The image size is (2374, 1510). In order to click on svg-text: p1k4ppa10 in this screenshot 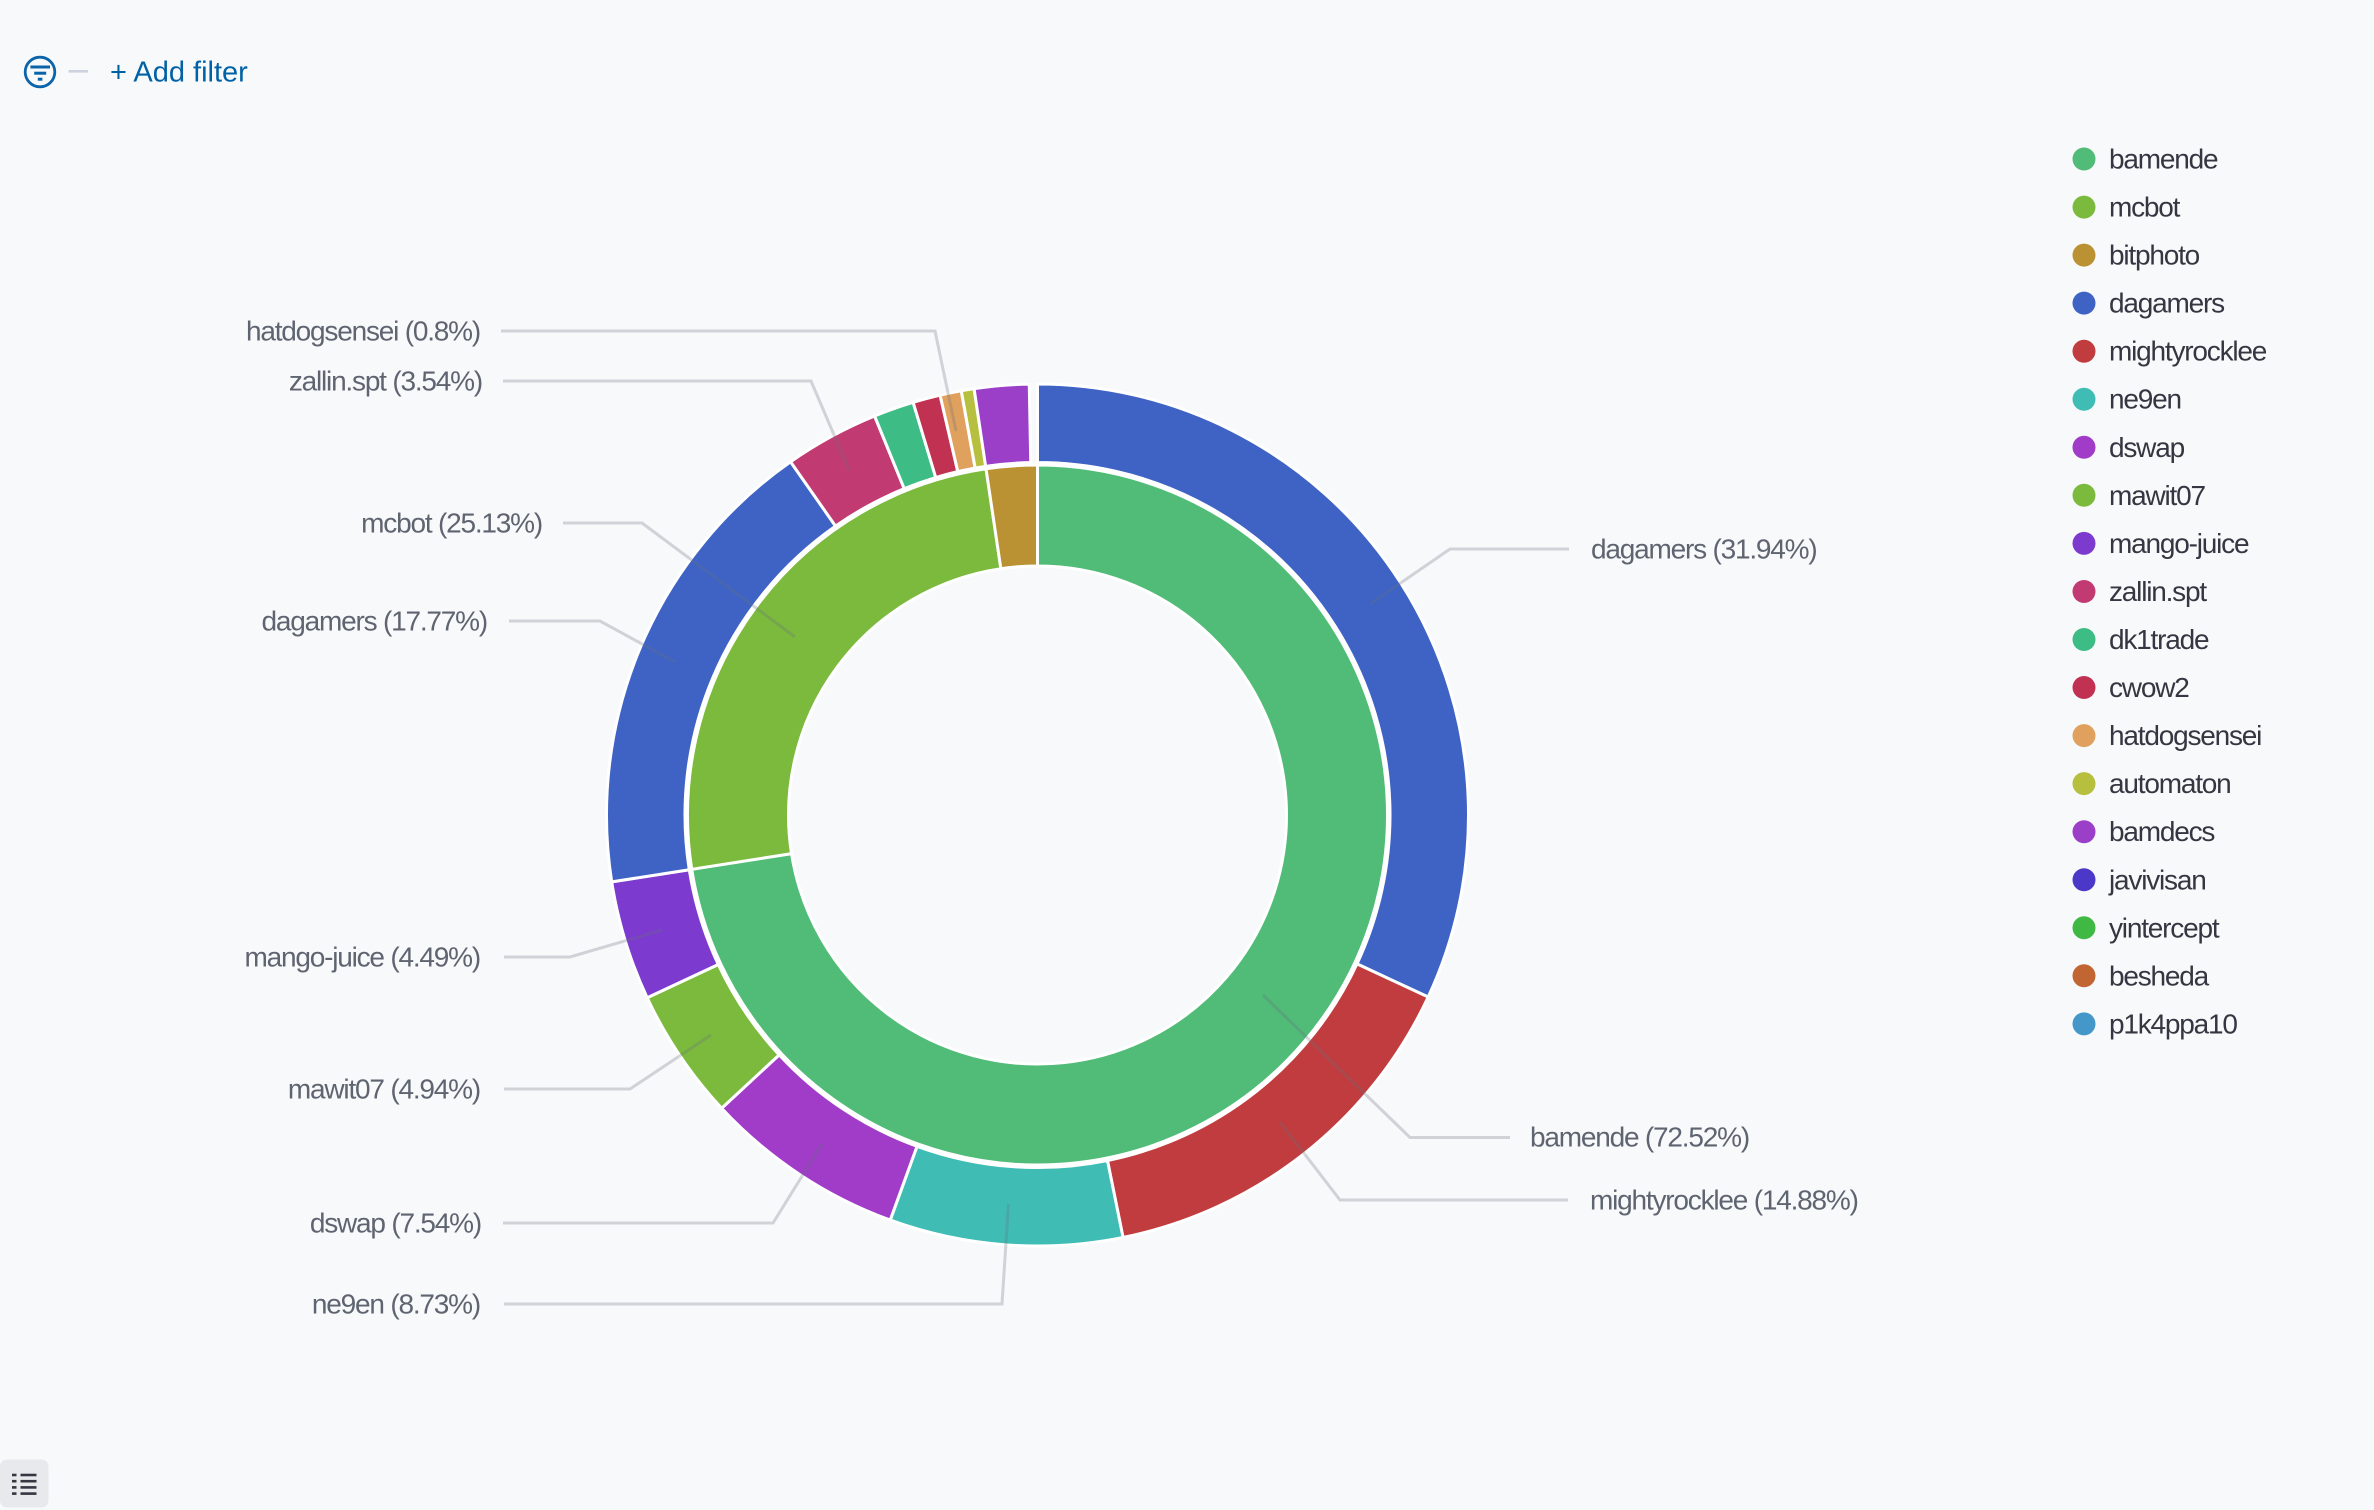, I will do `click(2173, 1023)`.